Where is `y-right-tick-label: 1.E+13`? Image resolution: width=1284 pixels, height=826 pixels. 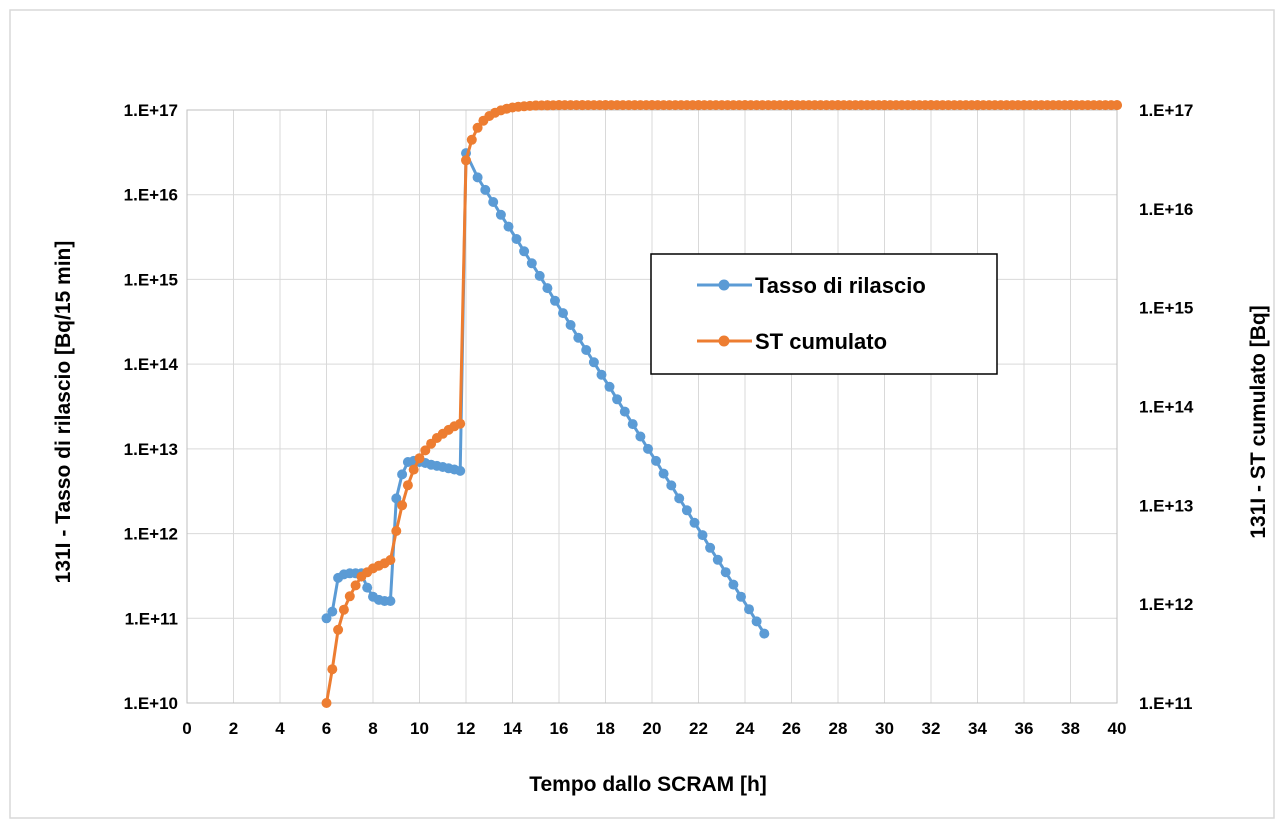 y-right-tick-label: 1.E+13 is located at coordinates (1166, 505).